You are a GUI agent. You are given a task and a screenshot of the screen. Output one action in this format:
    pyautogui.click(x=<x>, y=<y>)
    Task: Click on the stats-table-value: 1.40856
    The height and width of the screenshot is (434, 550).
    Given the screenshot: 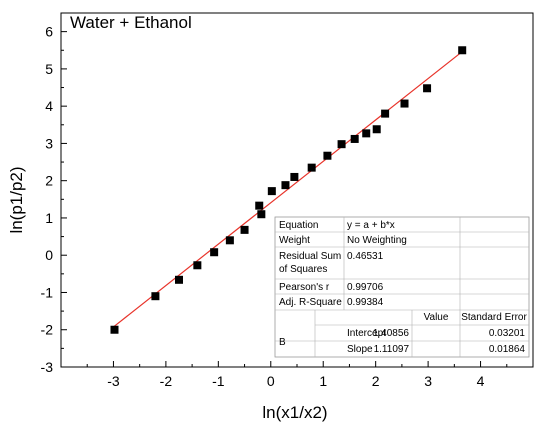 What is the action you would take?
    pyautogui.click(x=391, y=333)
    